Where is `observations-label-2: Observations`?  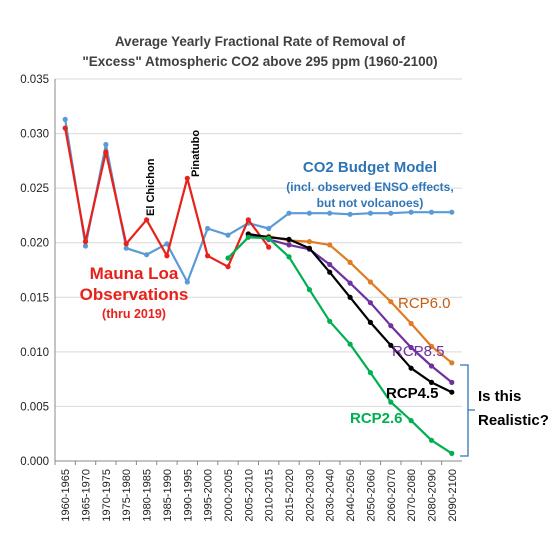 observations-label-2: Observations is located at coordinates (134, 294).